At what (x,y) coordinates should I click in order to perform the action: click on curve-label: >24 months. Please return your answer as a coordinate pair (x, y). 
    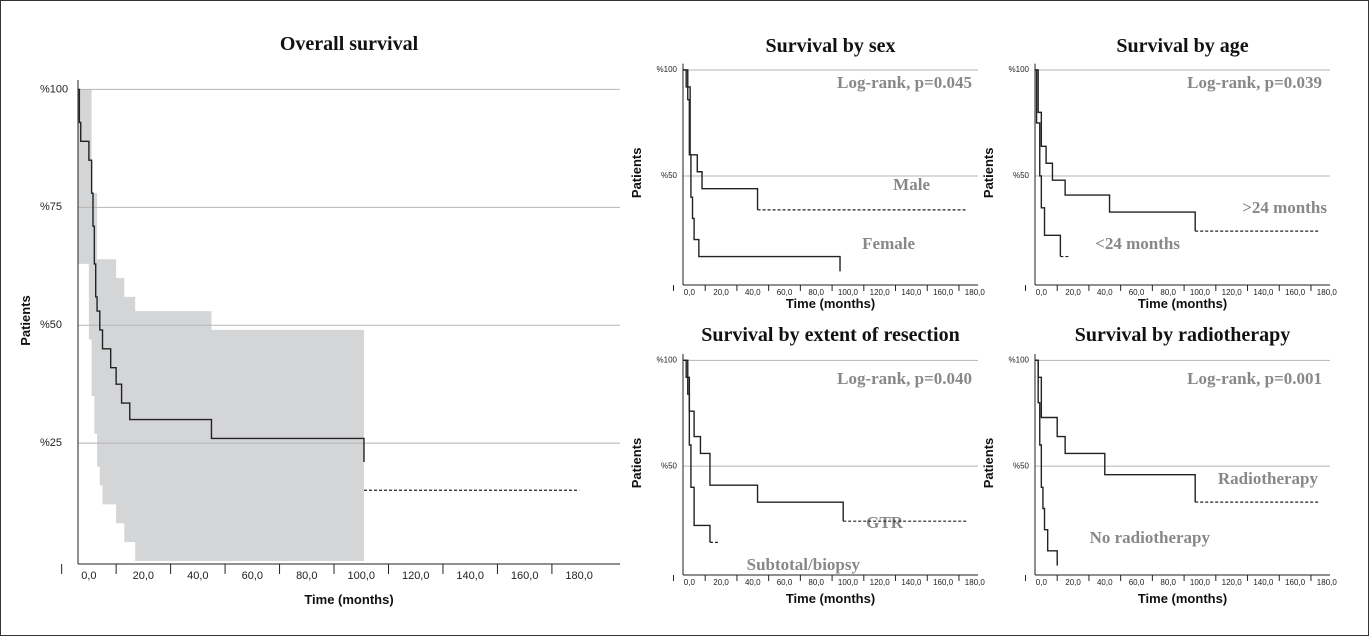
    Looking at the image, I should click on (1284, 207).